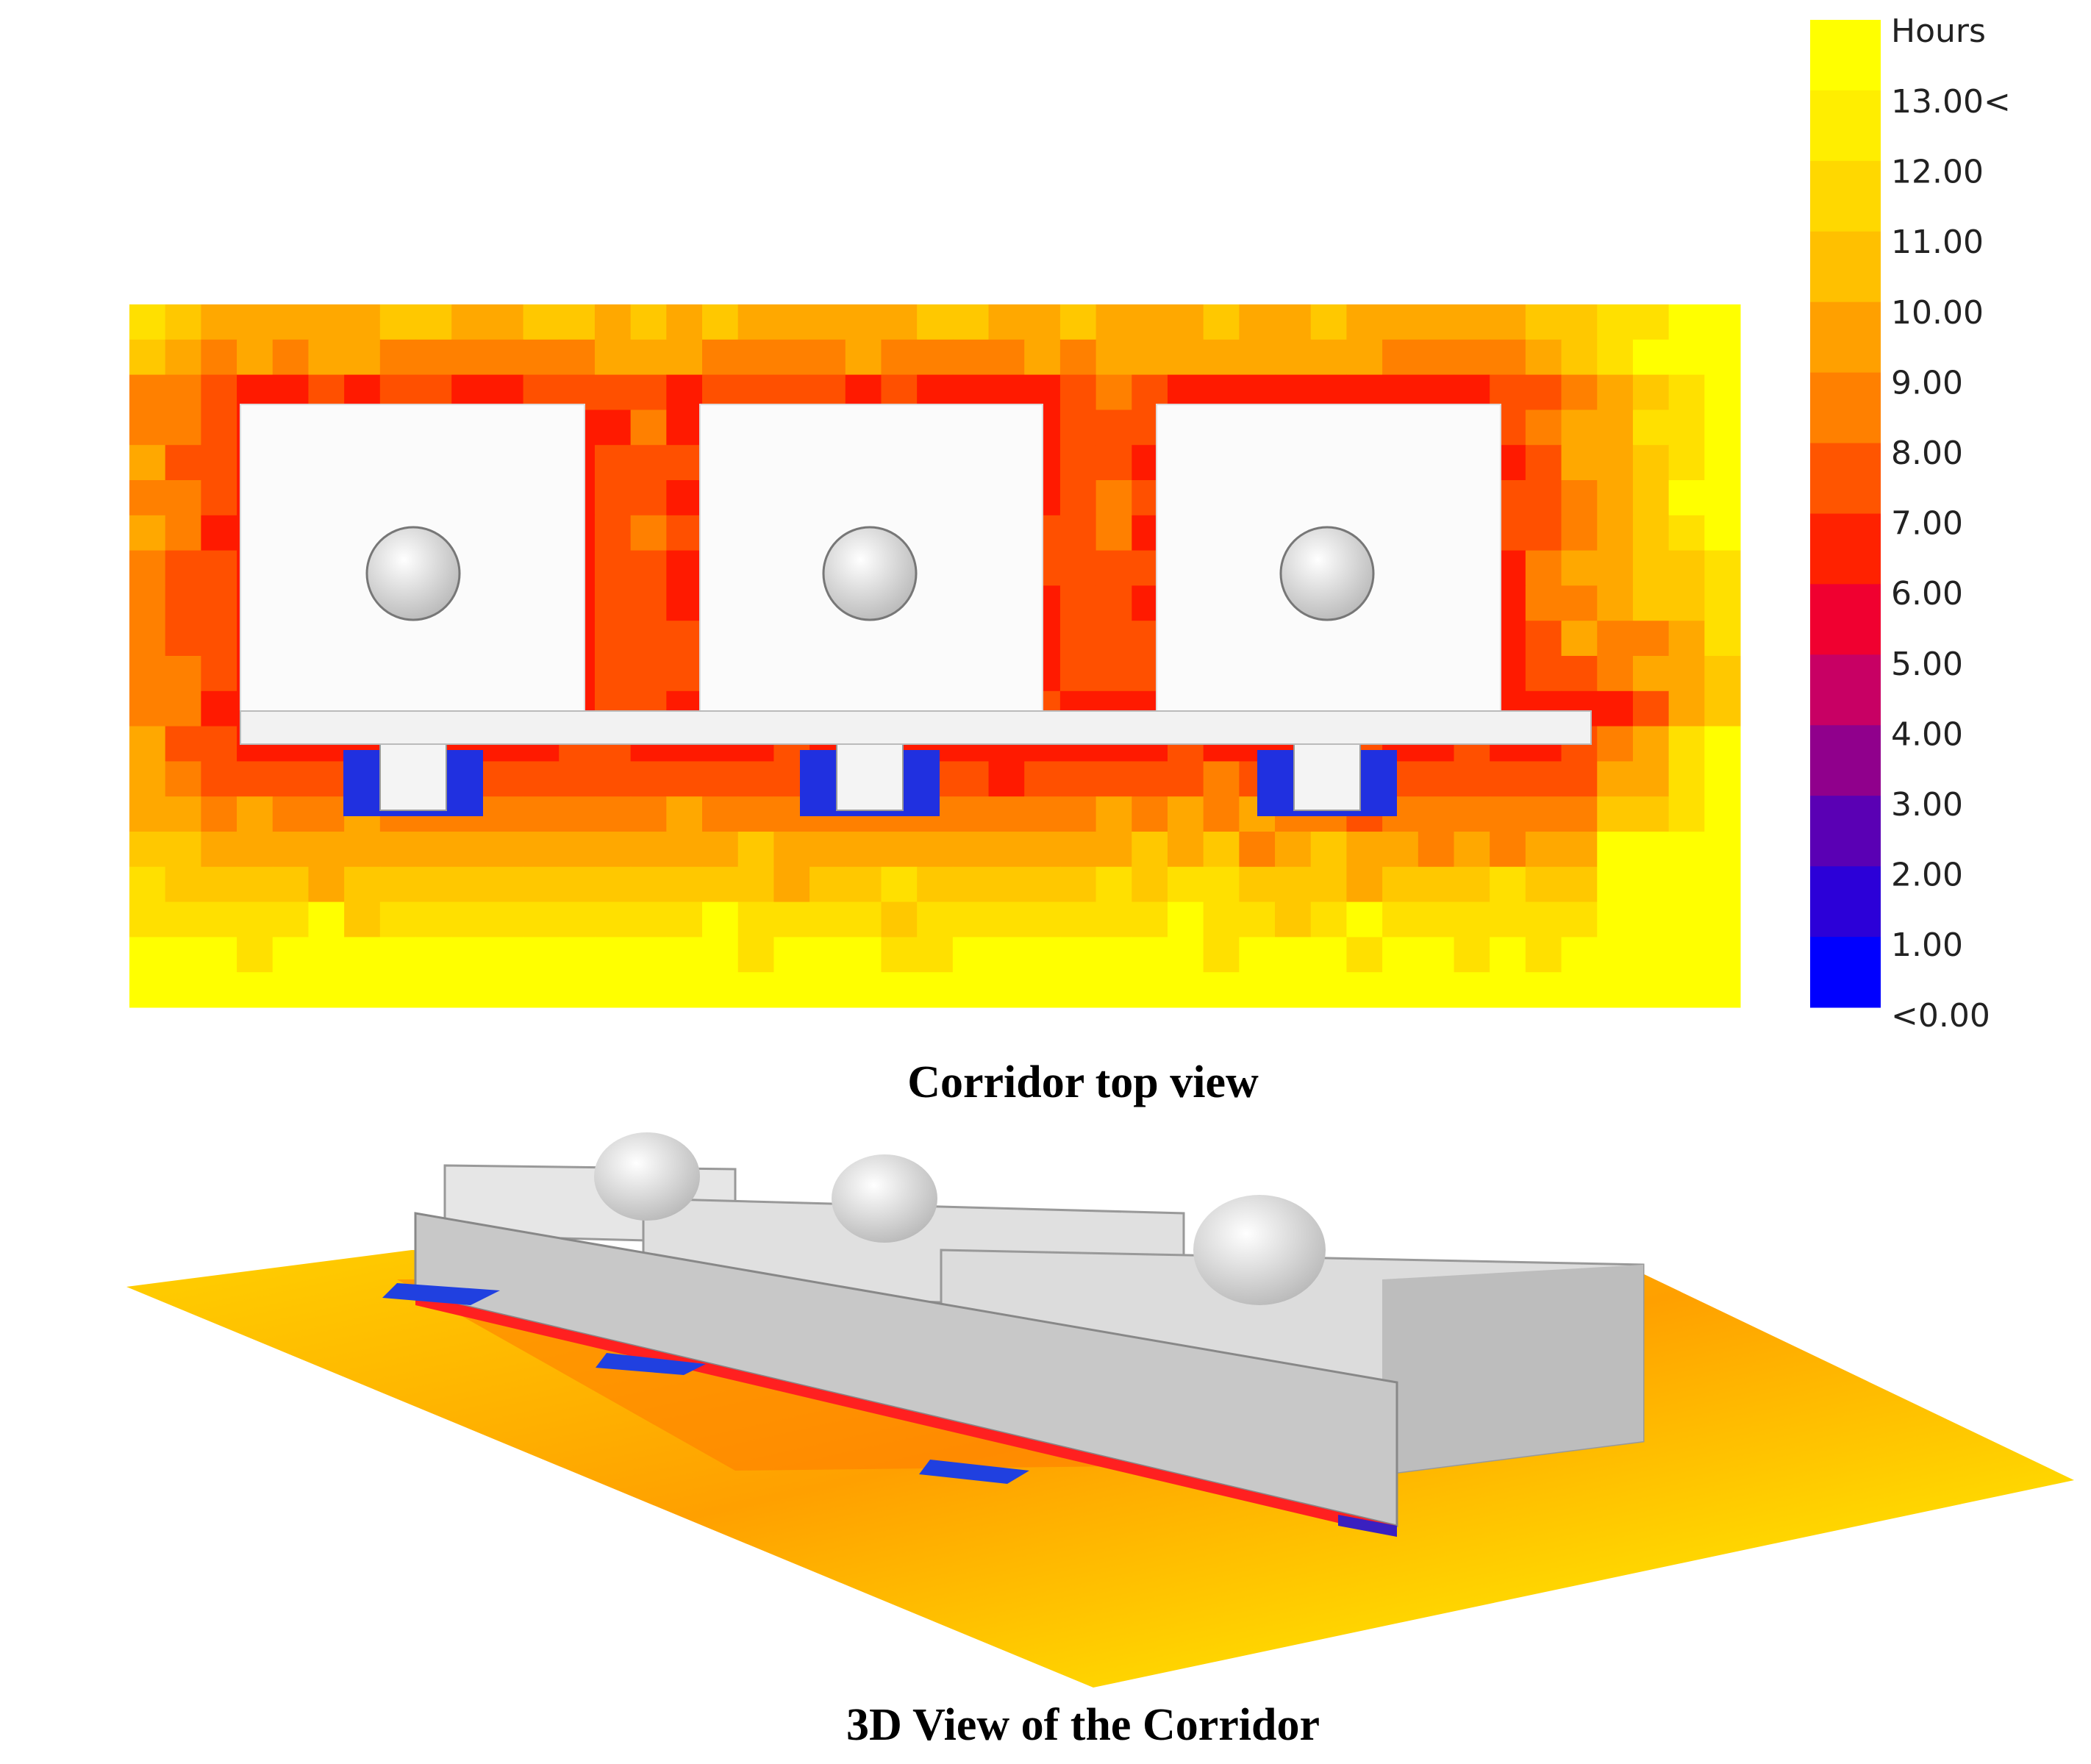 Image resolution: width=2091 pixels, height=1764 pixels. I want to click on 3d-dome, so click(884, 1198).